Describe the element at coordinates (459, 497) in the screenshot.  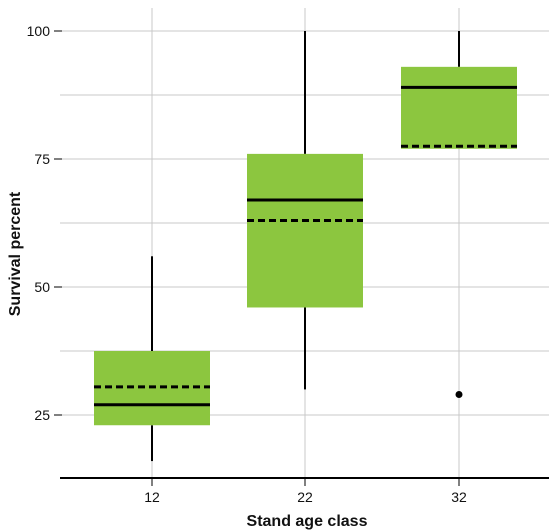
I see `x-tick-label: 32` at that location.